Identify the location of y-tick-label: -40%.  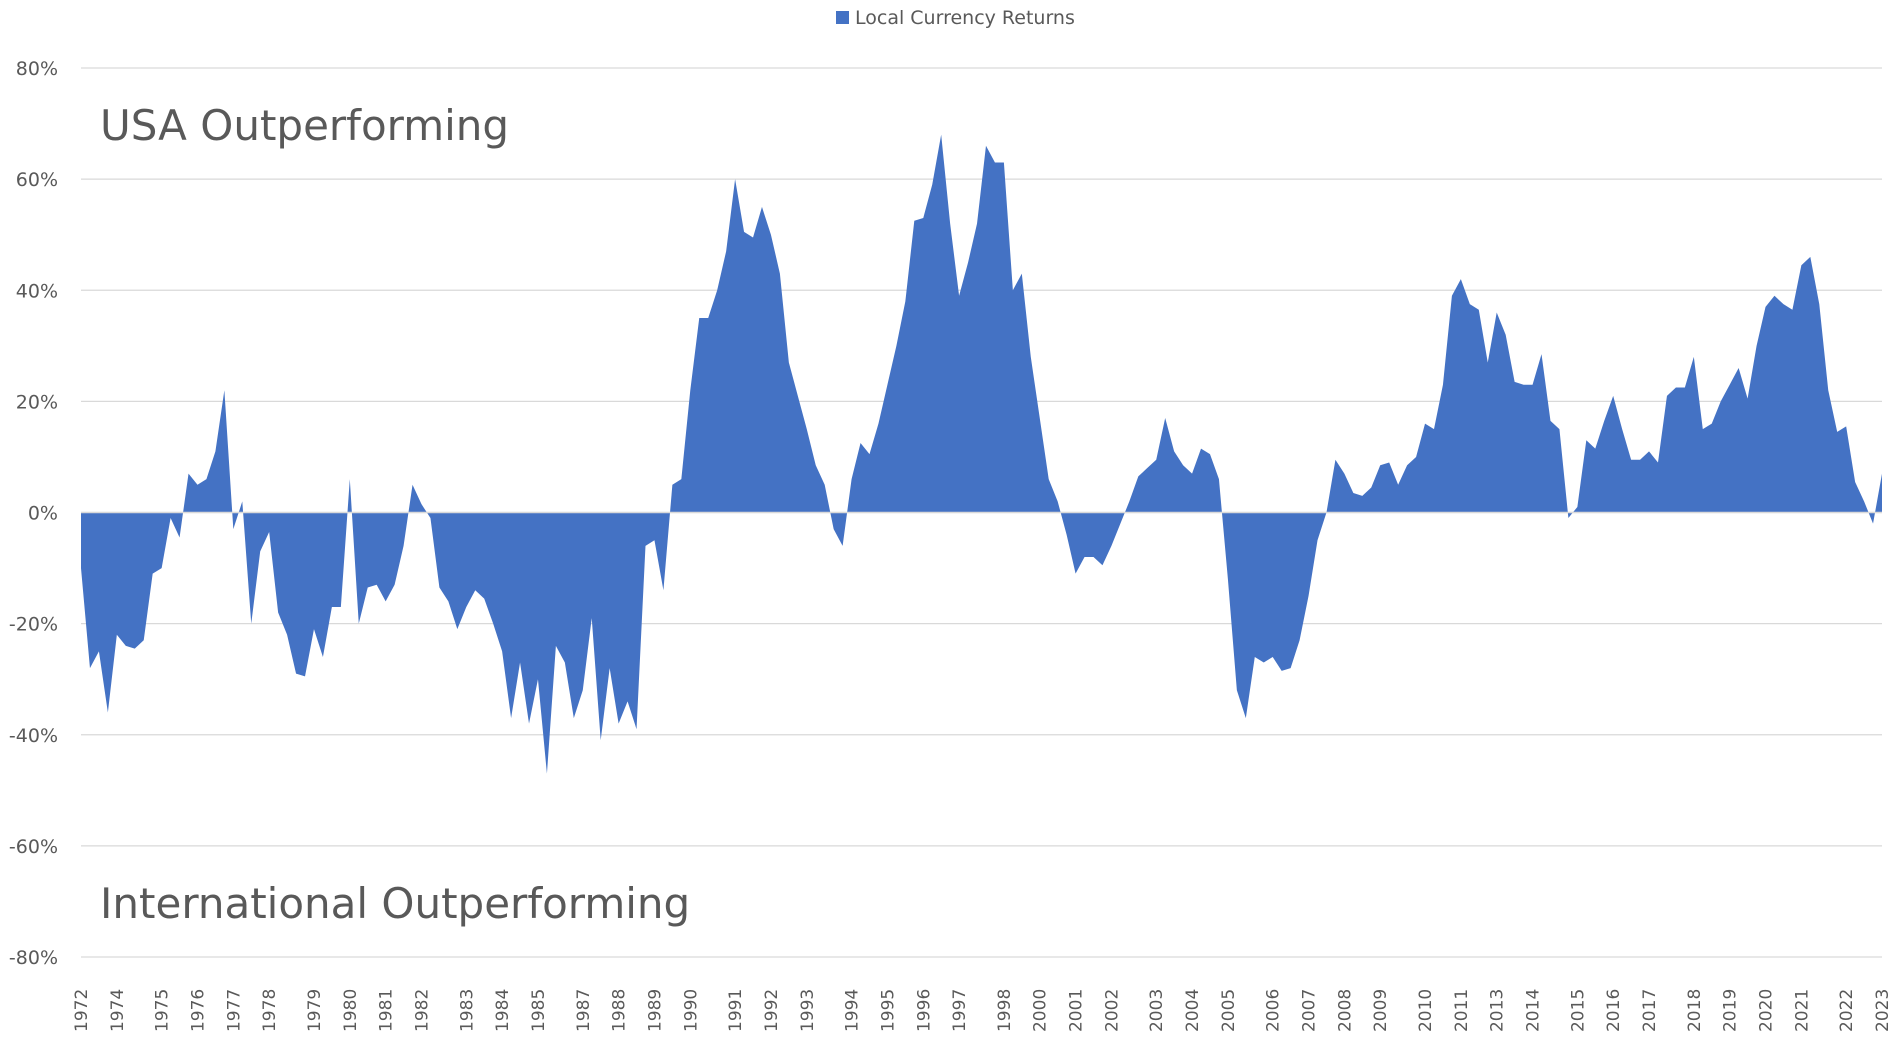
(33, 736).